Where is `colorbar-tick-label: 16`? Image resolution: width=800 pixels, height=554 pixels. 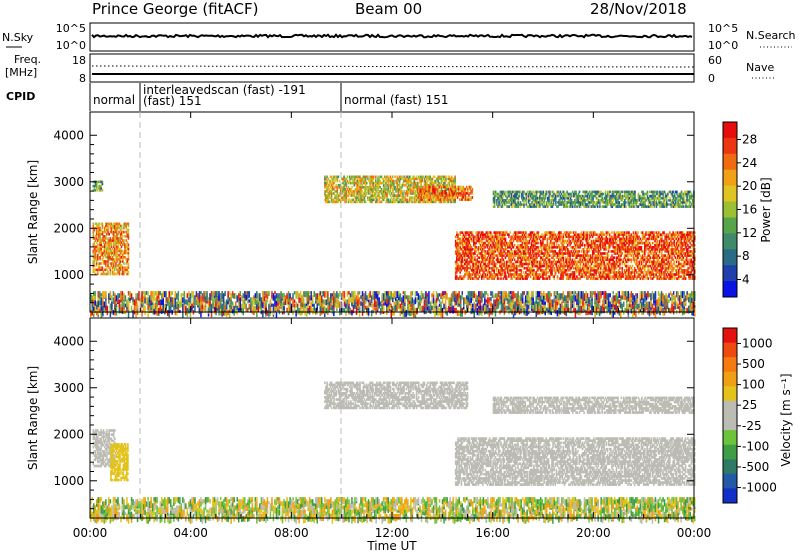 colorbar-tick-label: 16 is located at coordinates (749, 210).